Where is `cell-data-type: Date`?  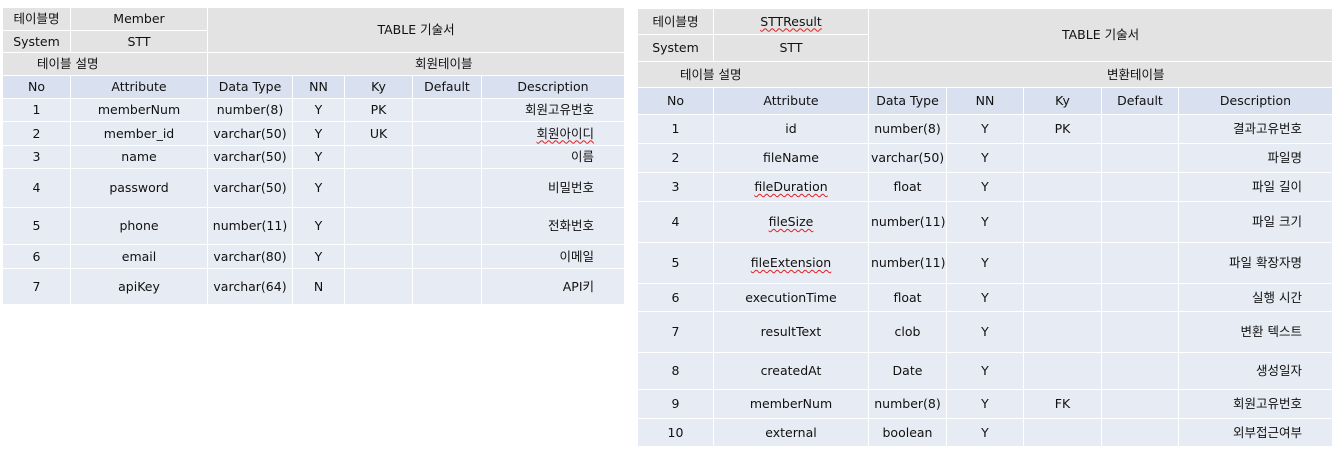
cell-data-type: Date is located at coordinates (908, 371).